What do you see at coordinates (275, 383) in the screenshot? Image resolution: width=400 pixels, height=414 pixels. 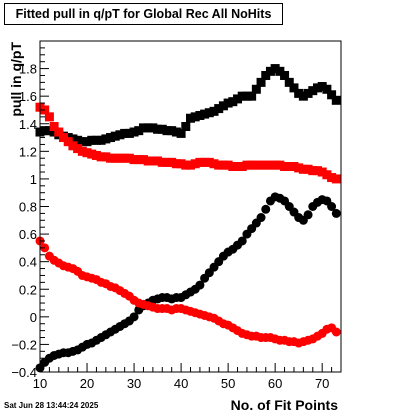 I see `x-tick-label: 60` at bounding box center [275, 383].